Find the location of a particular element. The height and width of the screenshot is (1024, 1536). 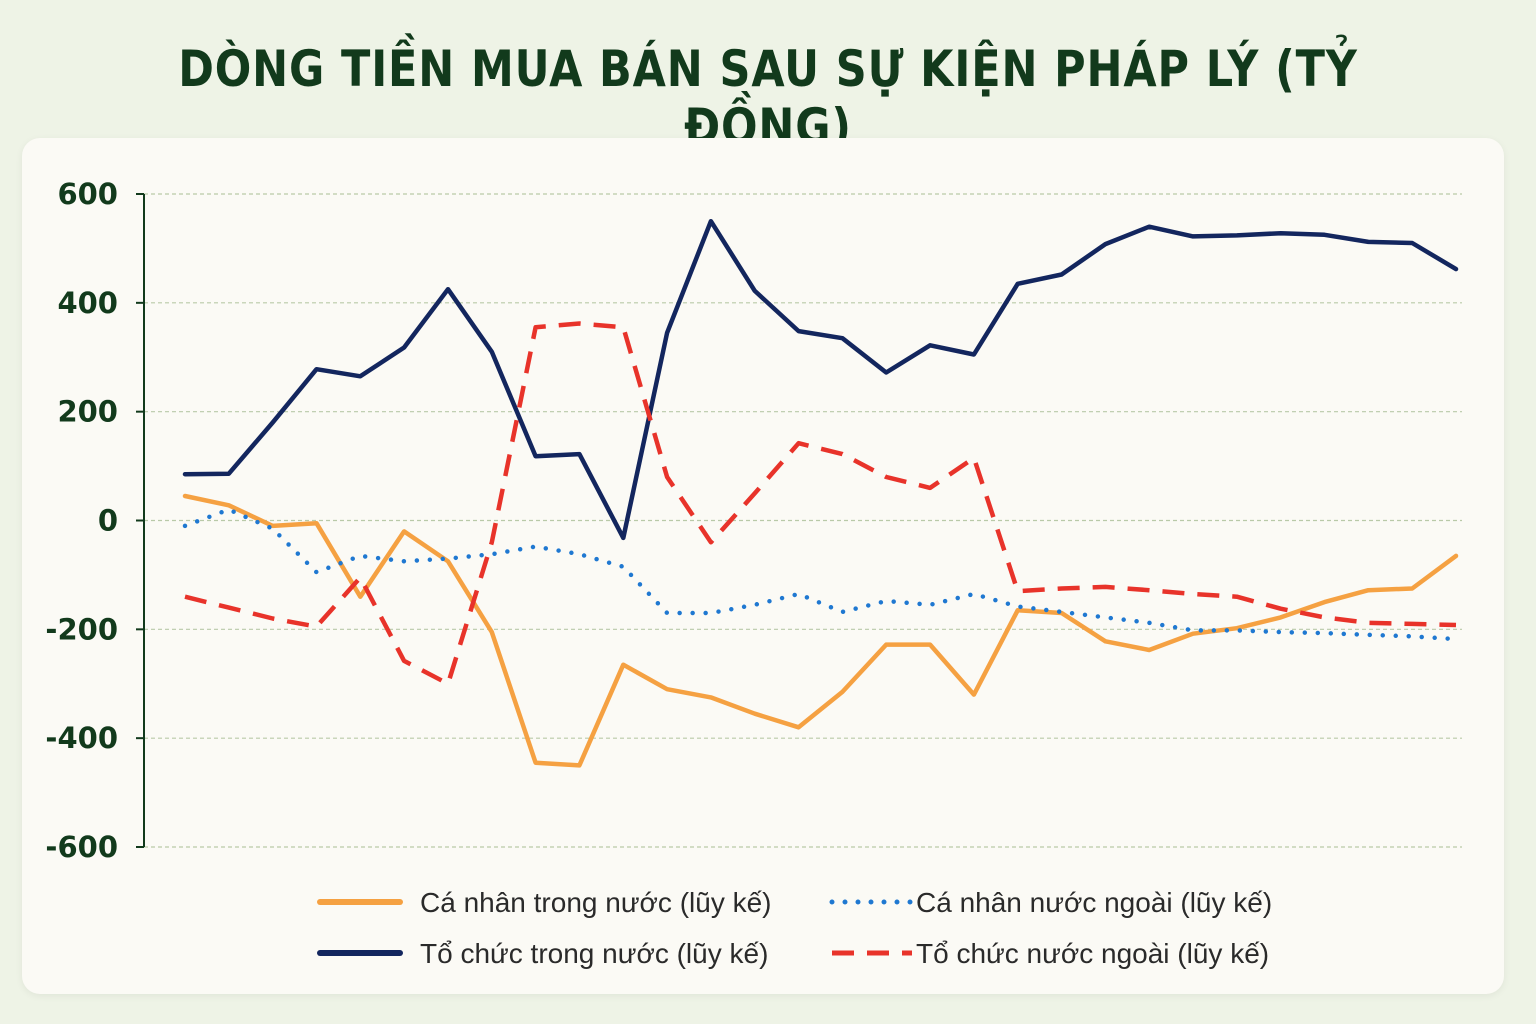

y-tick-label: -200 is located at coordinates (81, 629).